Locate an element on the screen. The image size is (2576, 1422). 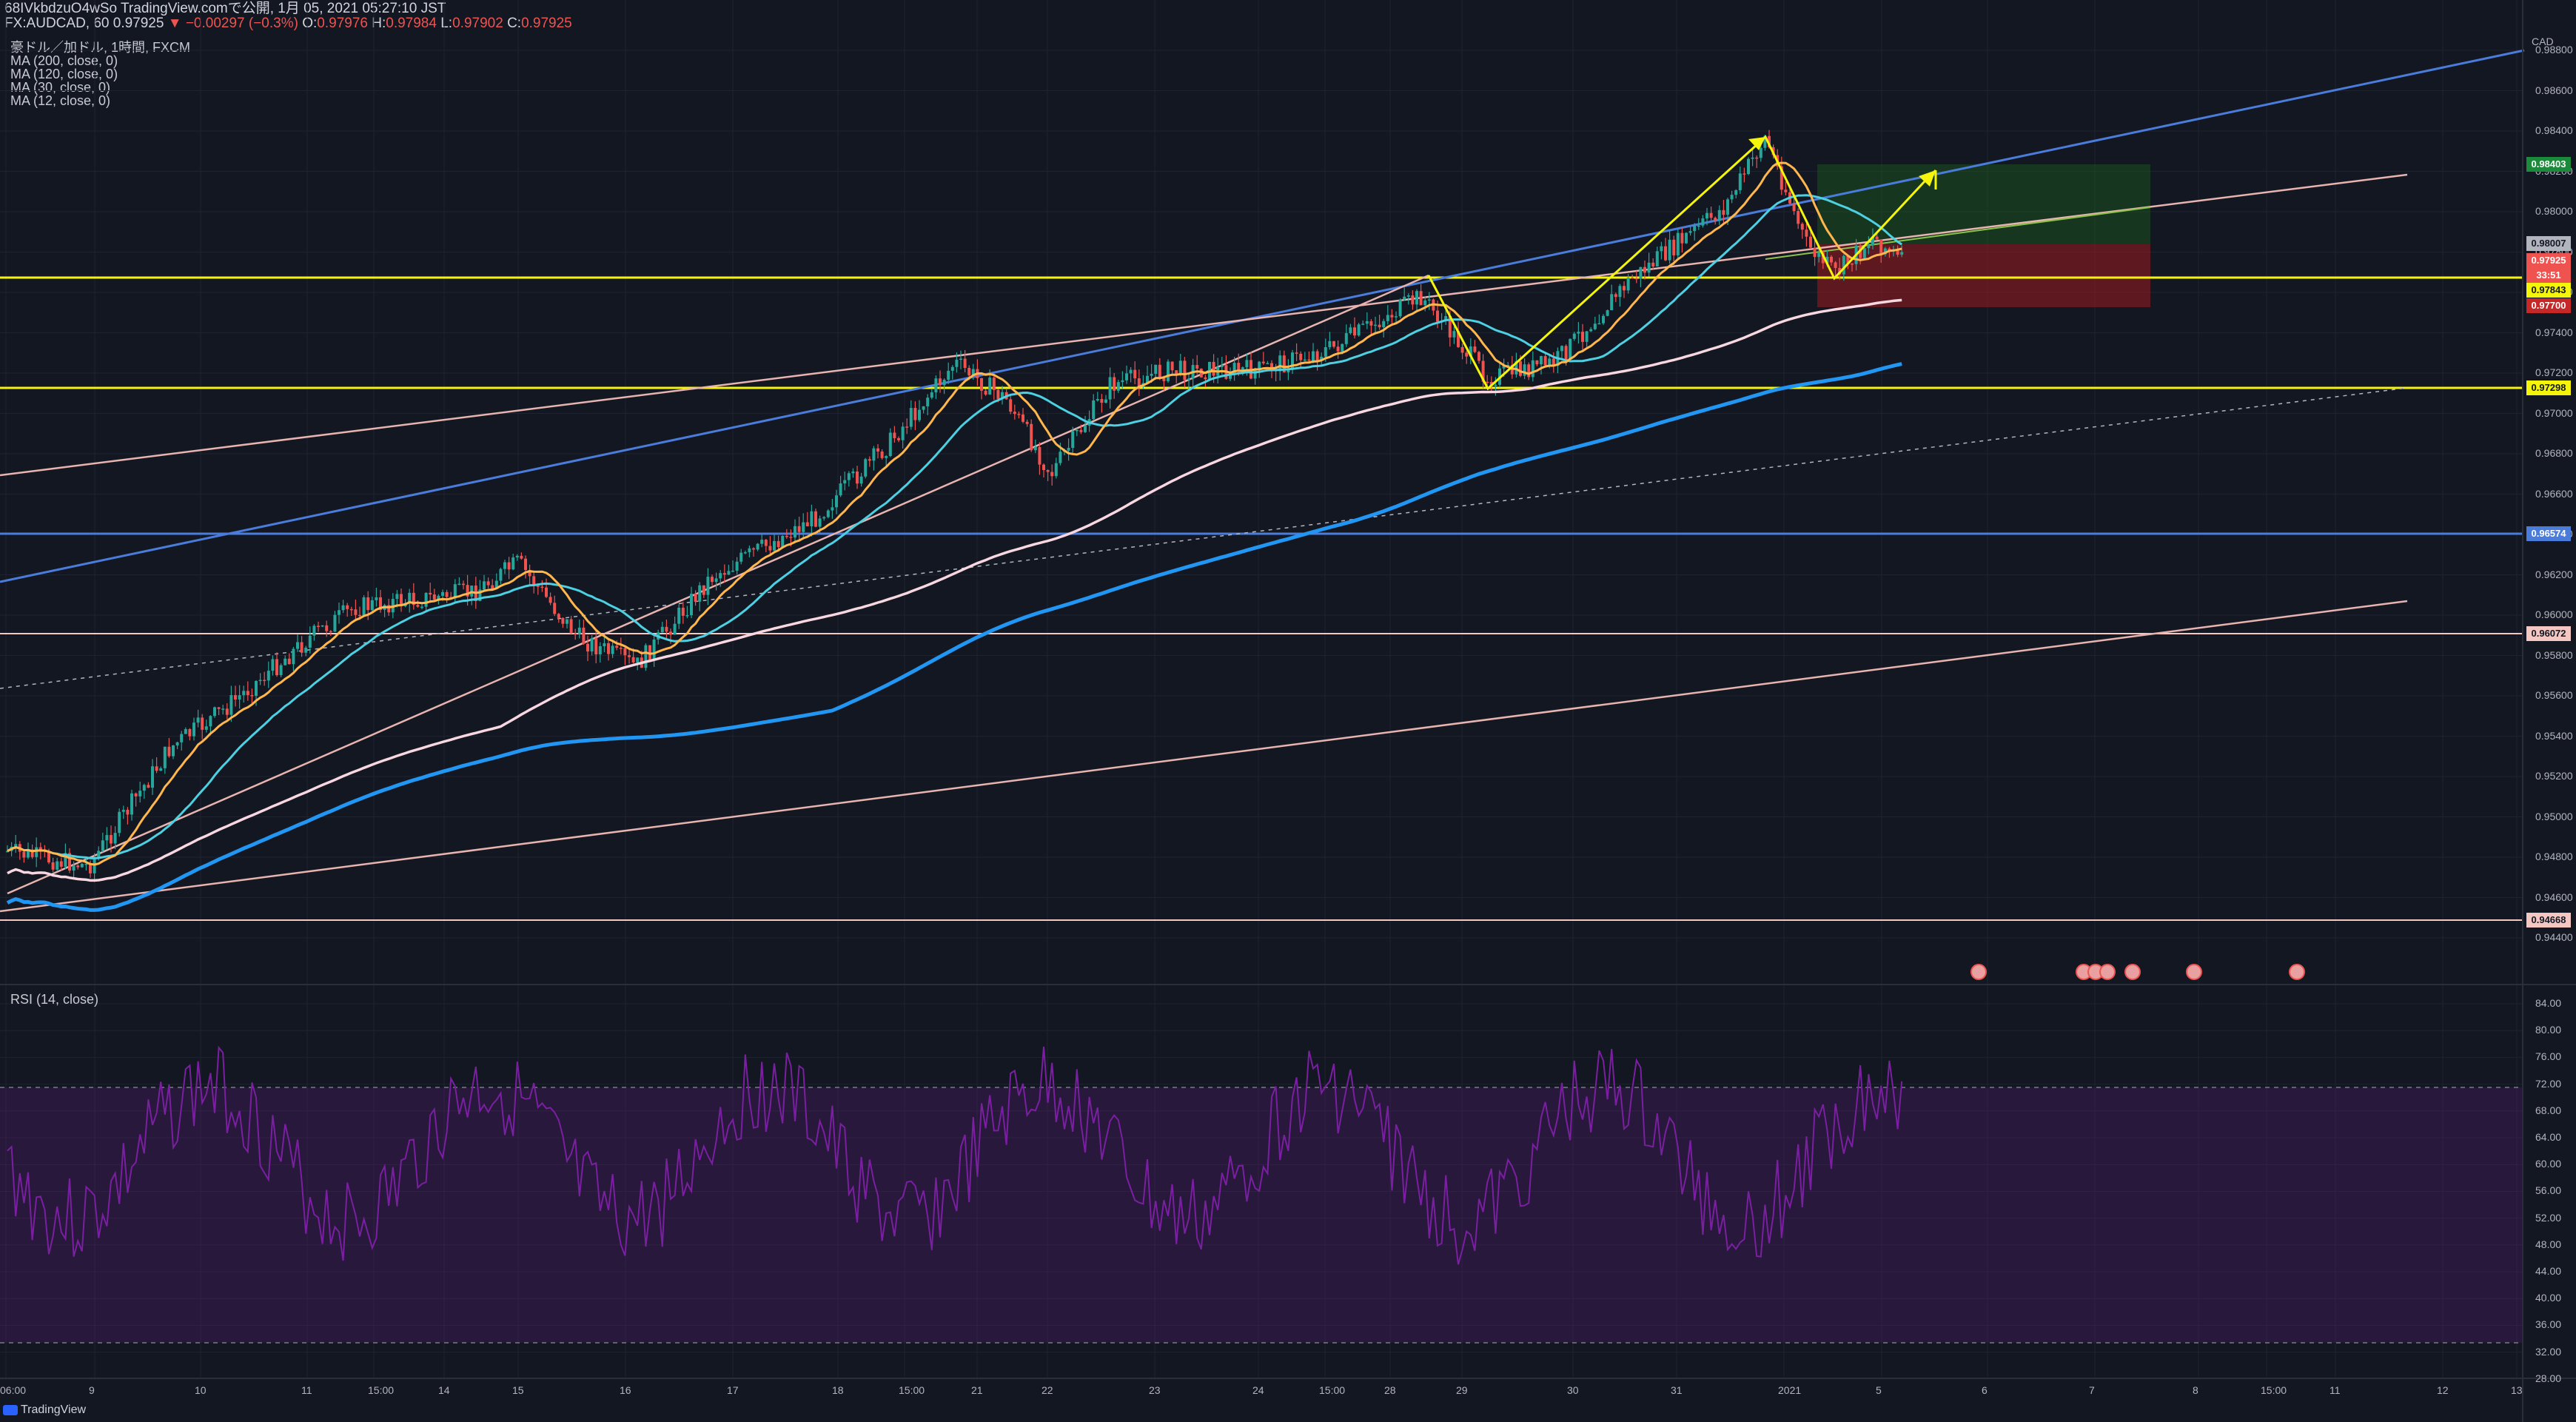
indicator-ma200: MA (200, close, 0) is located at coordinates (64, 60).